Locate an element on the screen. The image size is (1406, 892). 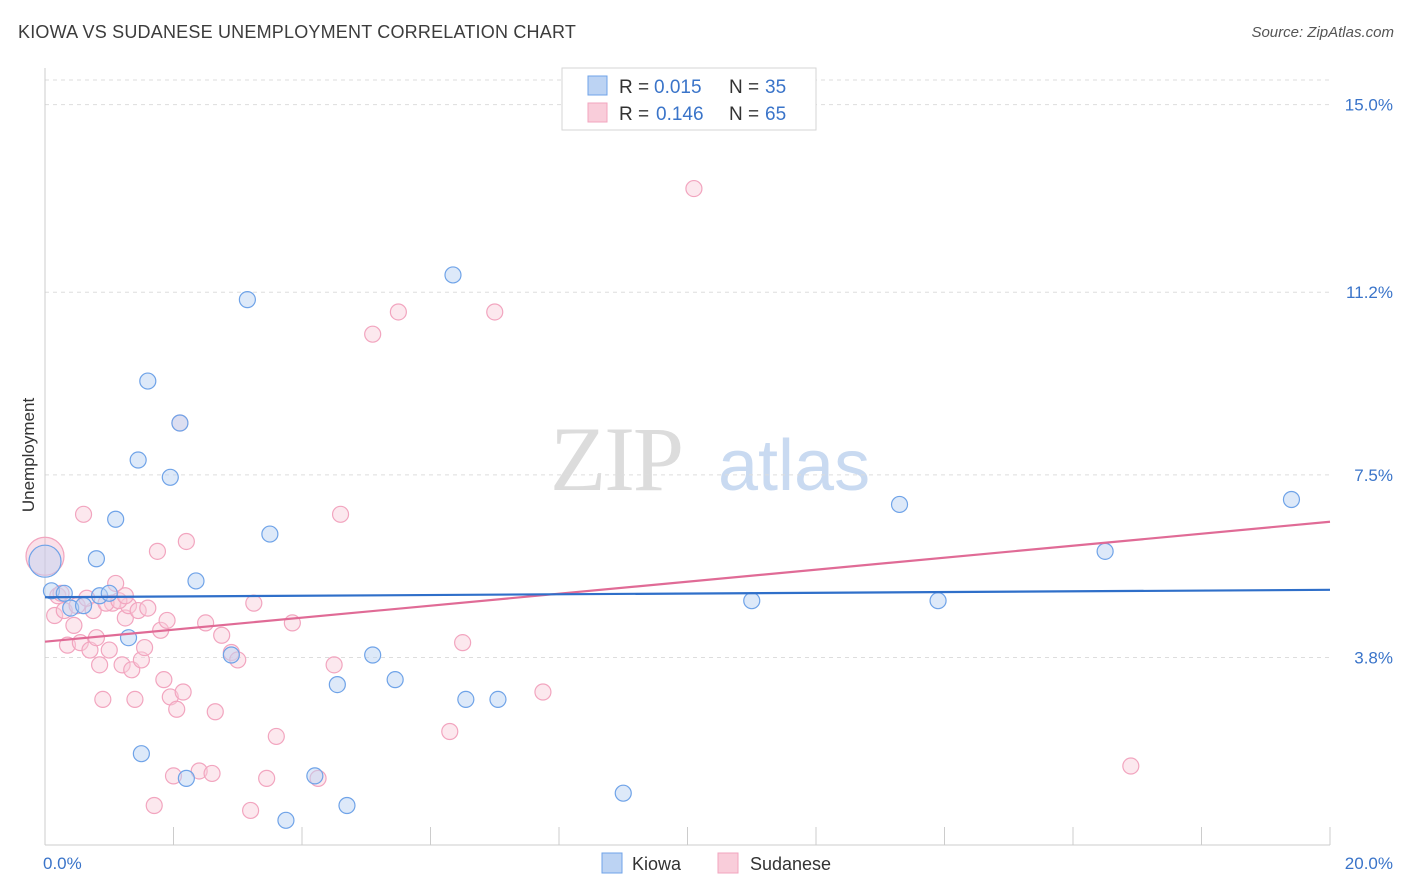
kiowa-r-value: 0.015 is located at coordinates (678, 87).